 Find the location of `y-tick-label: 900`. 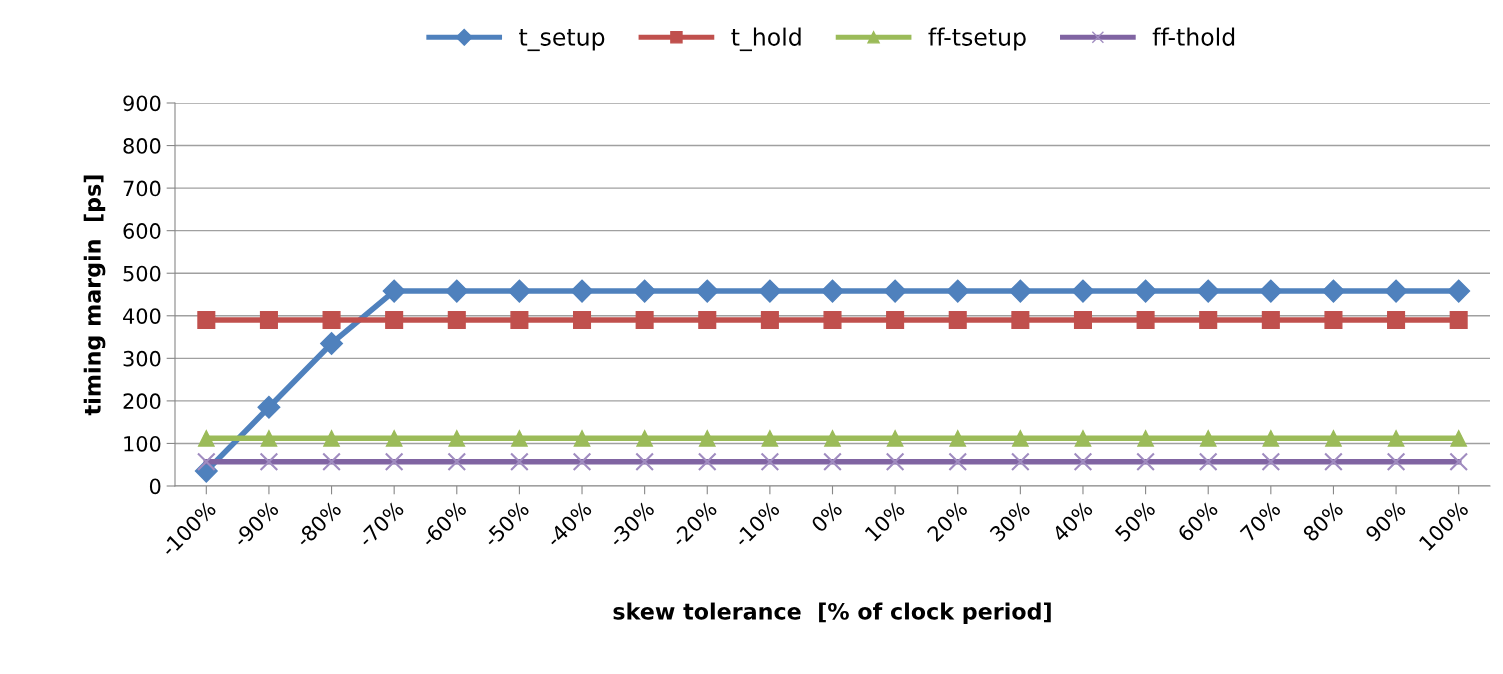

y-tick-label: 900 is located at coordinates (142, 103).